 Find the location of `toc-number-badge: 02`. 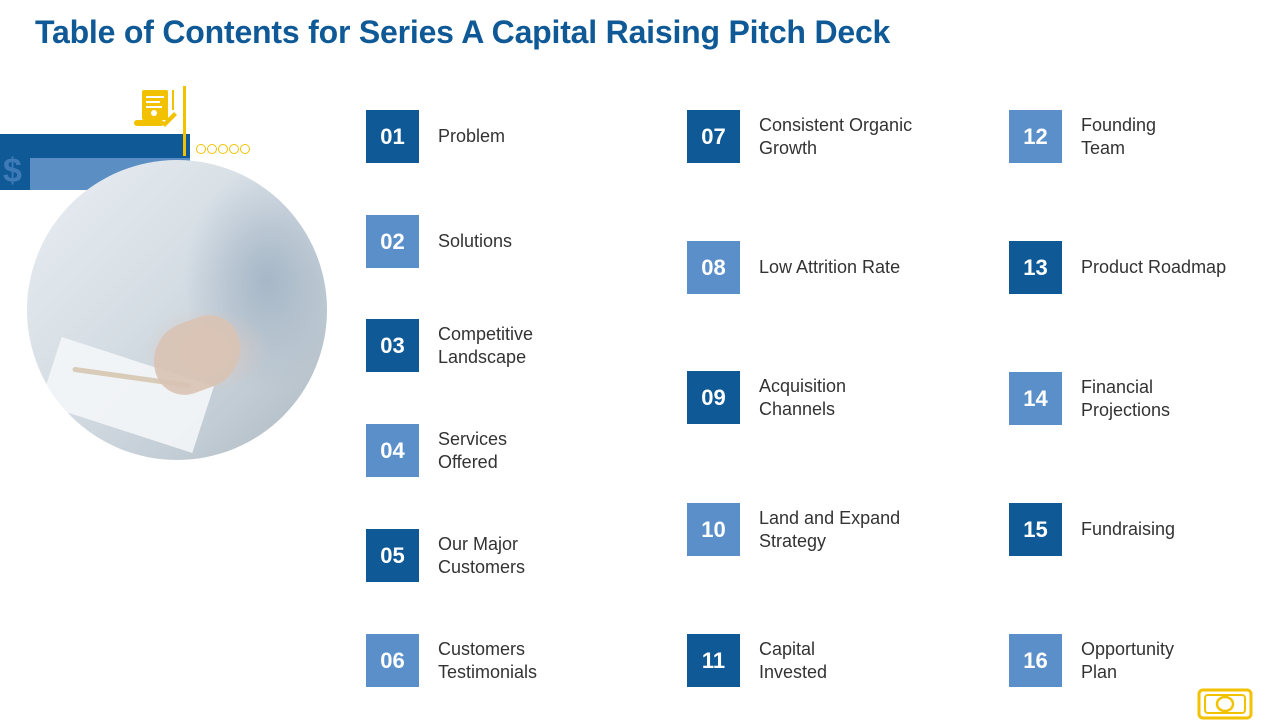

toc-number-badge: 02 is located at coordinates (392, 241).